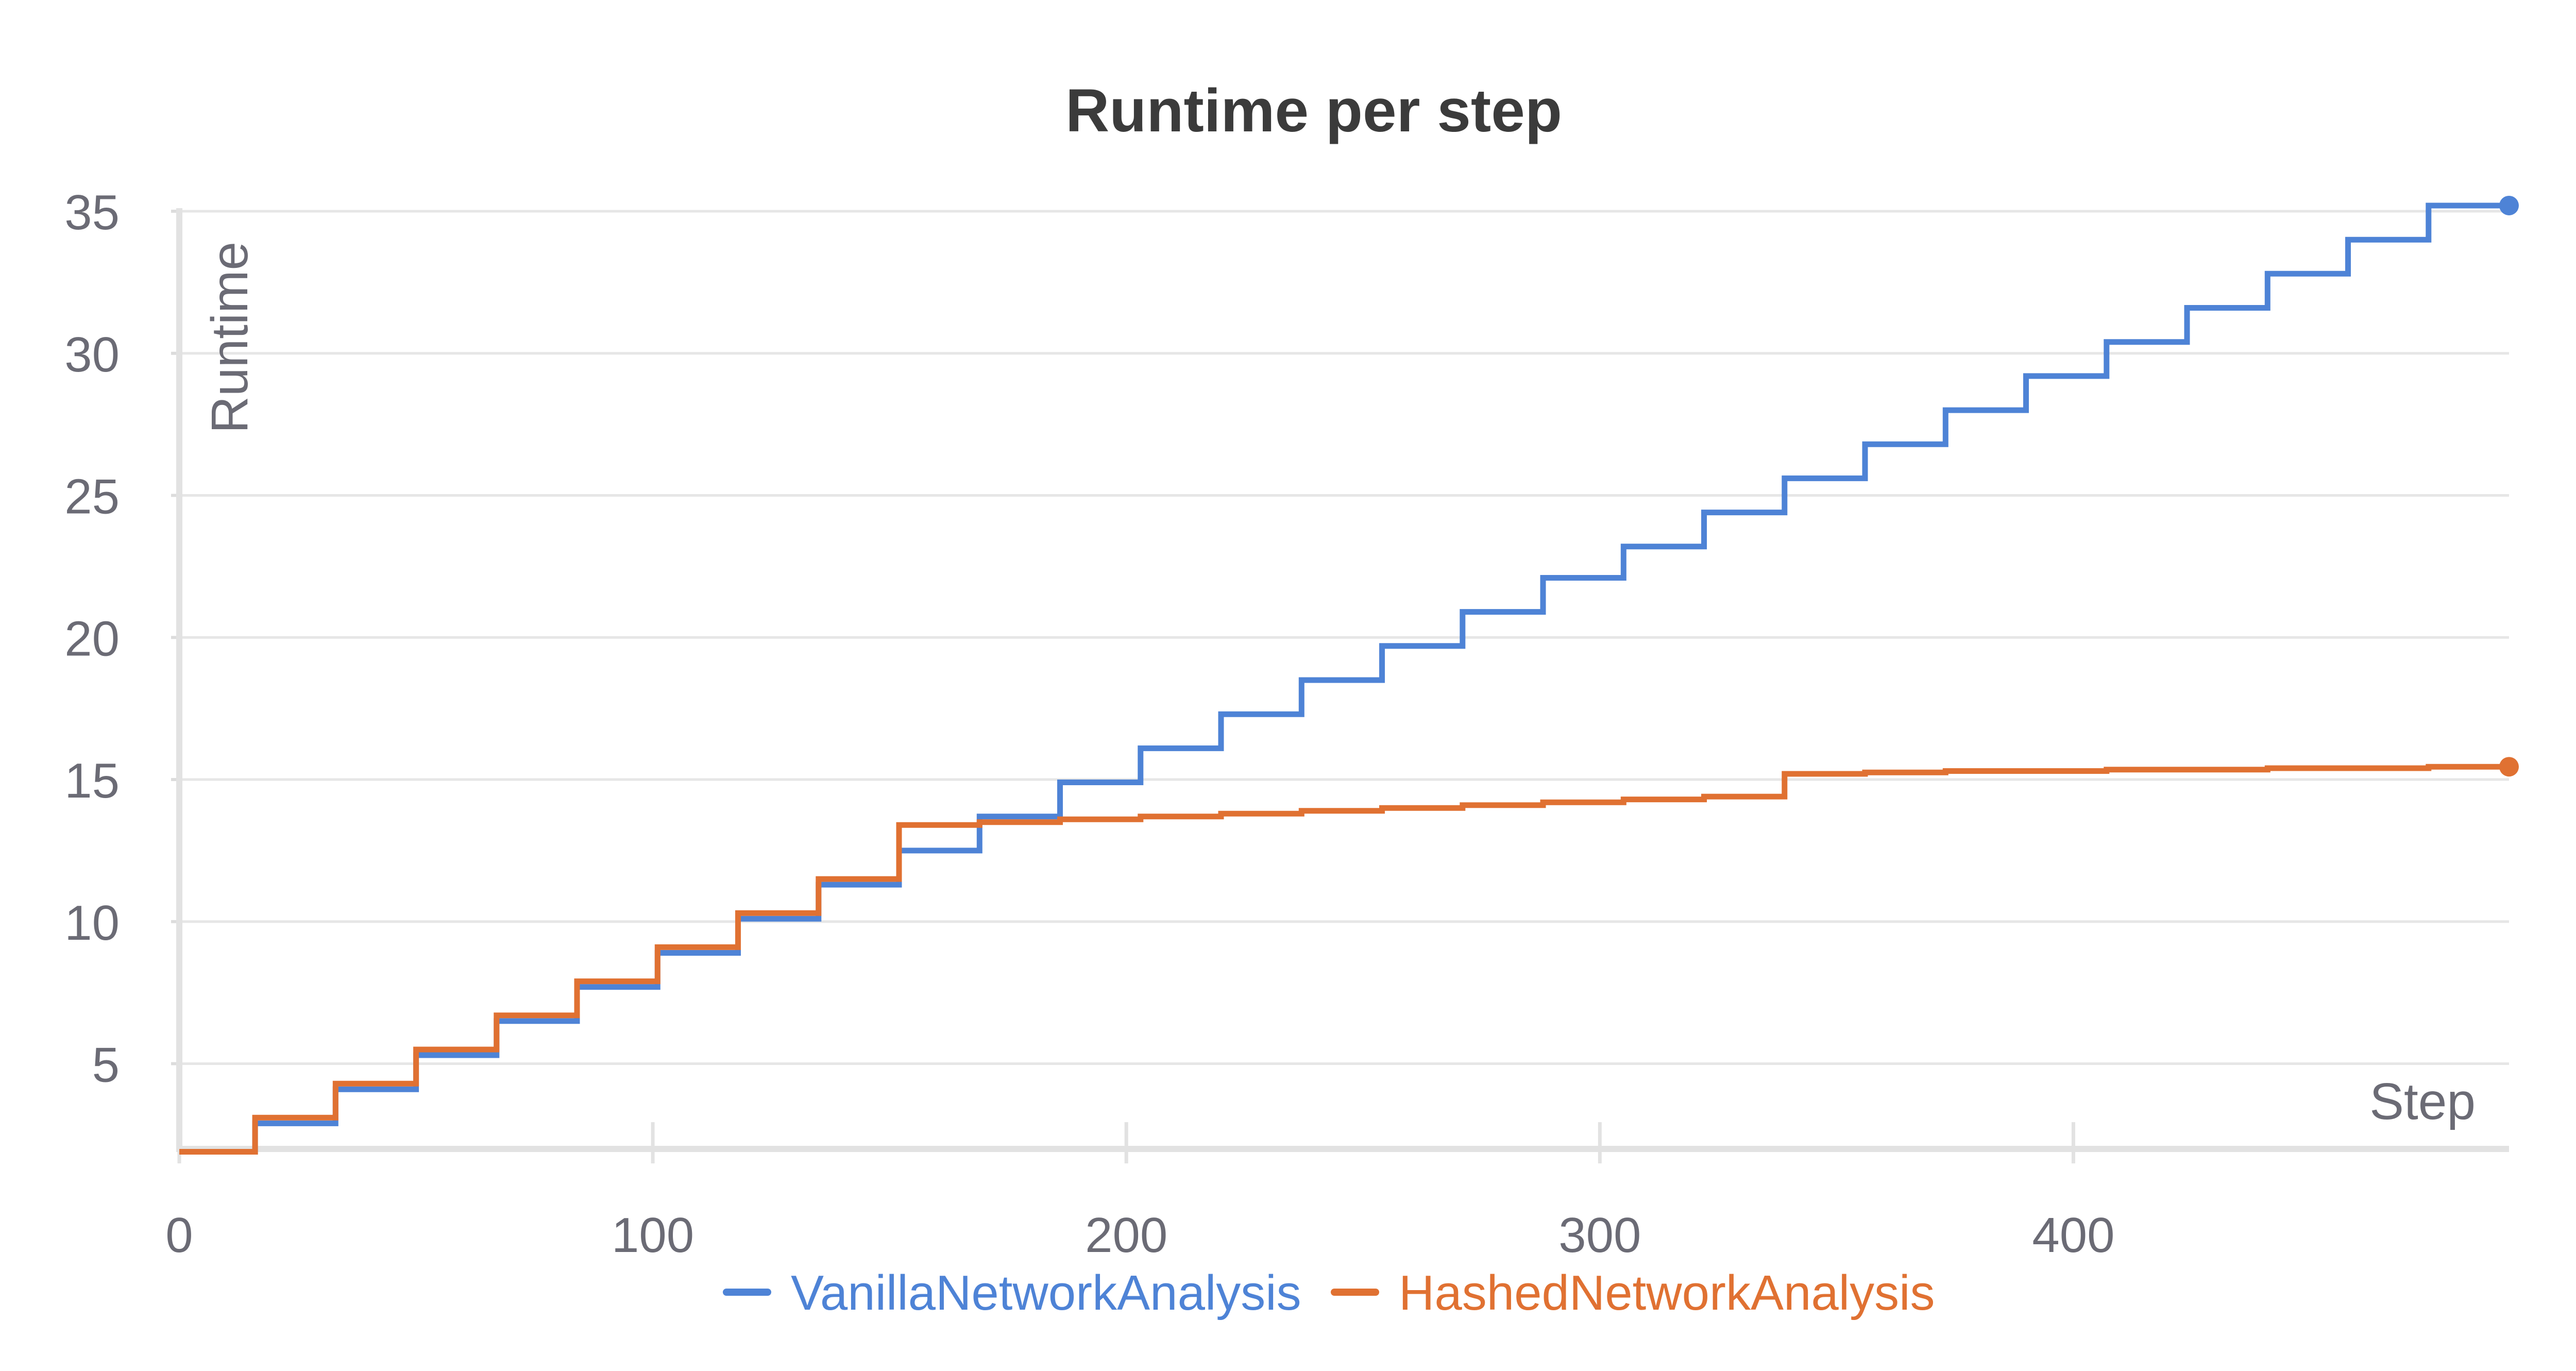 The width and height of the screenshot is (2576, 1371). What do you see at coordinates (92, 213) in the screenshot?
I see `y-tick-label: 35` at bounding box center [92, 213].